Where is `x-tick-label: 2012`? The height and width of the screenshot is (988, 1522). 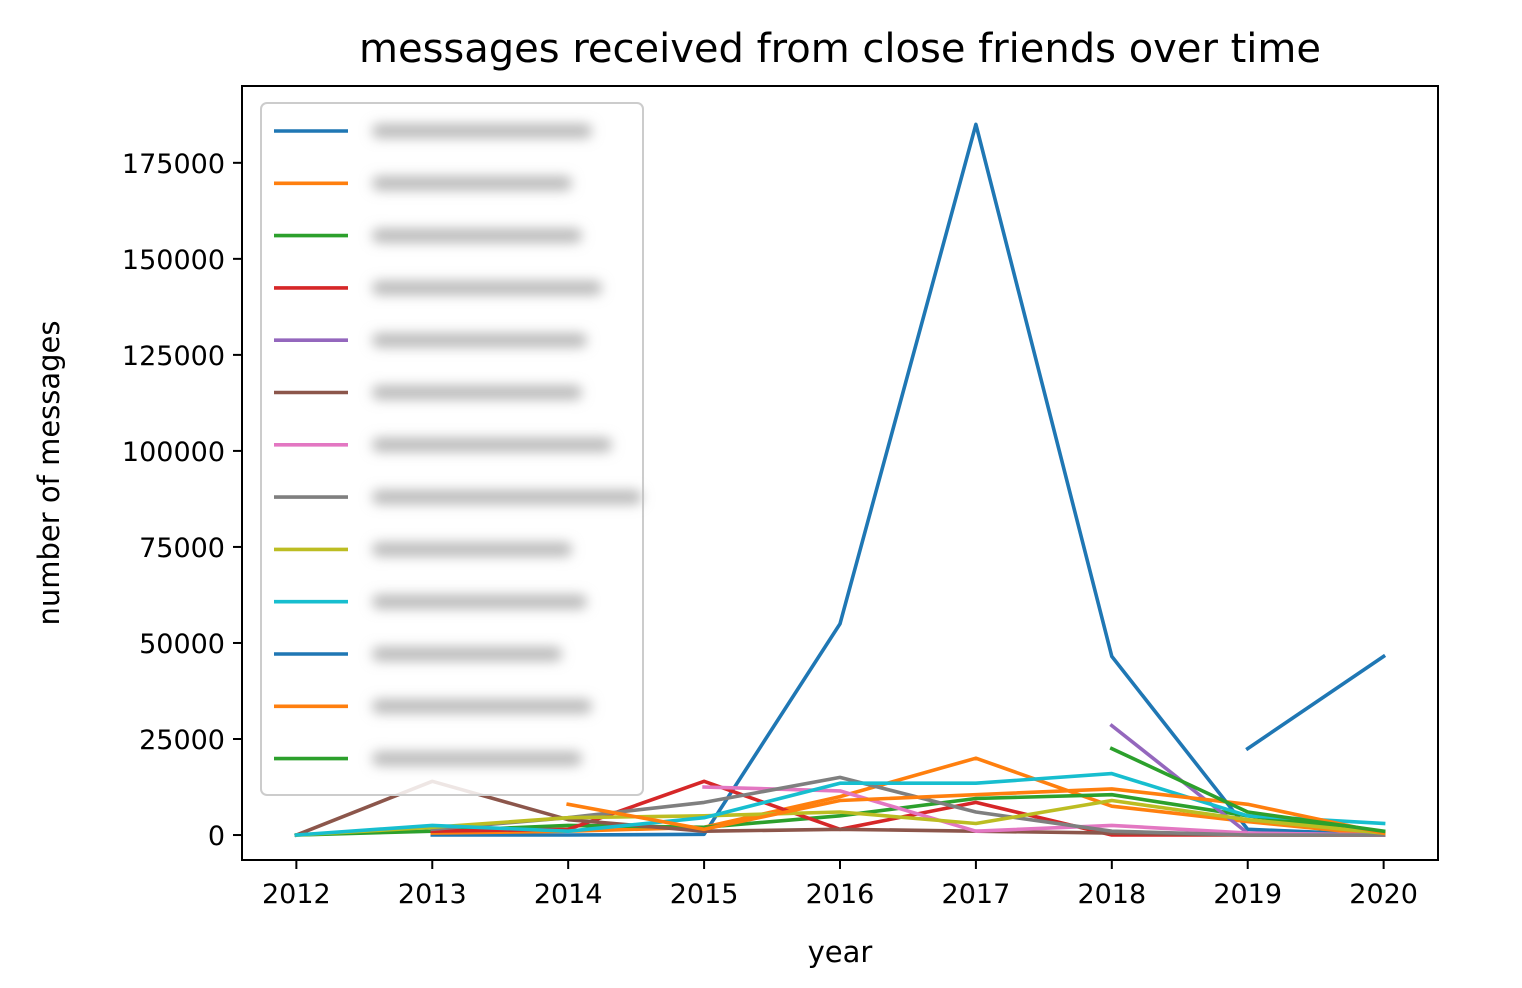
x-tick-label: 2012 is located at coordinates (296, 894).